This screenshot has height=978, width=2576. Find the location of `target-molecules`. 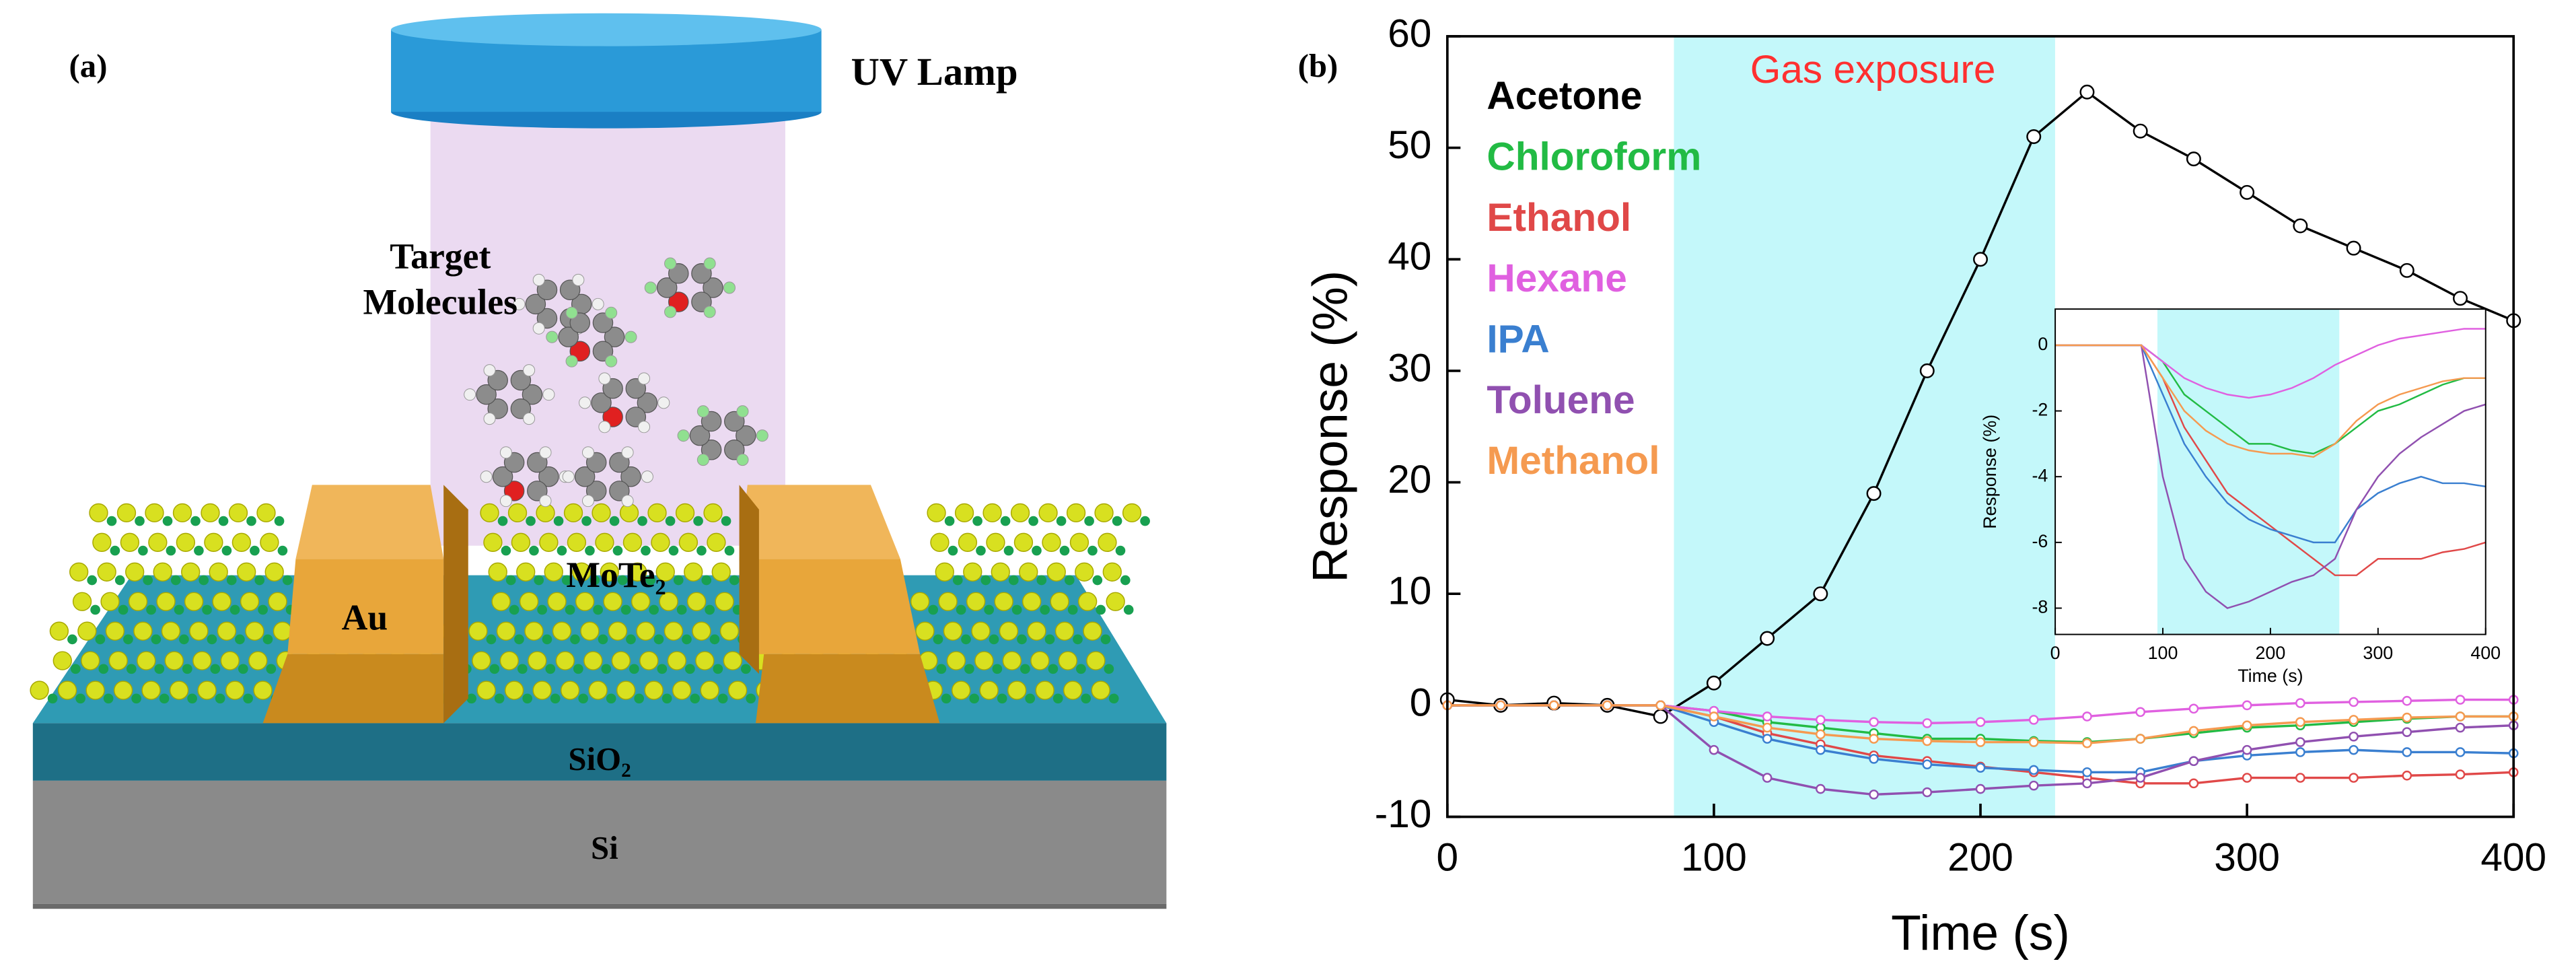

target-molecules is located at coordinates (616, 382).